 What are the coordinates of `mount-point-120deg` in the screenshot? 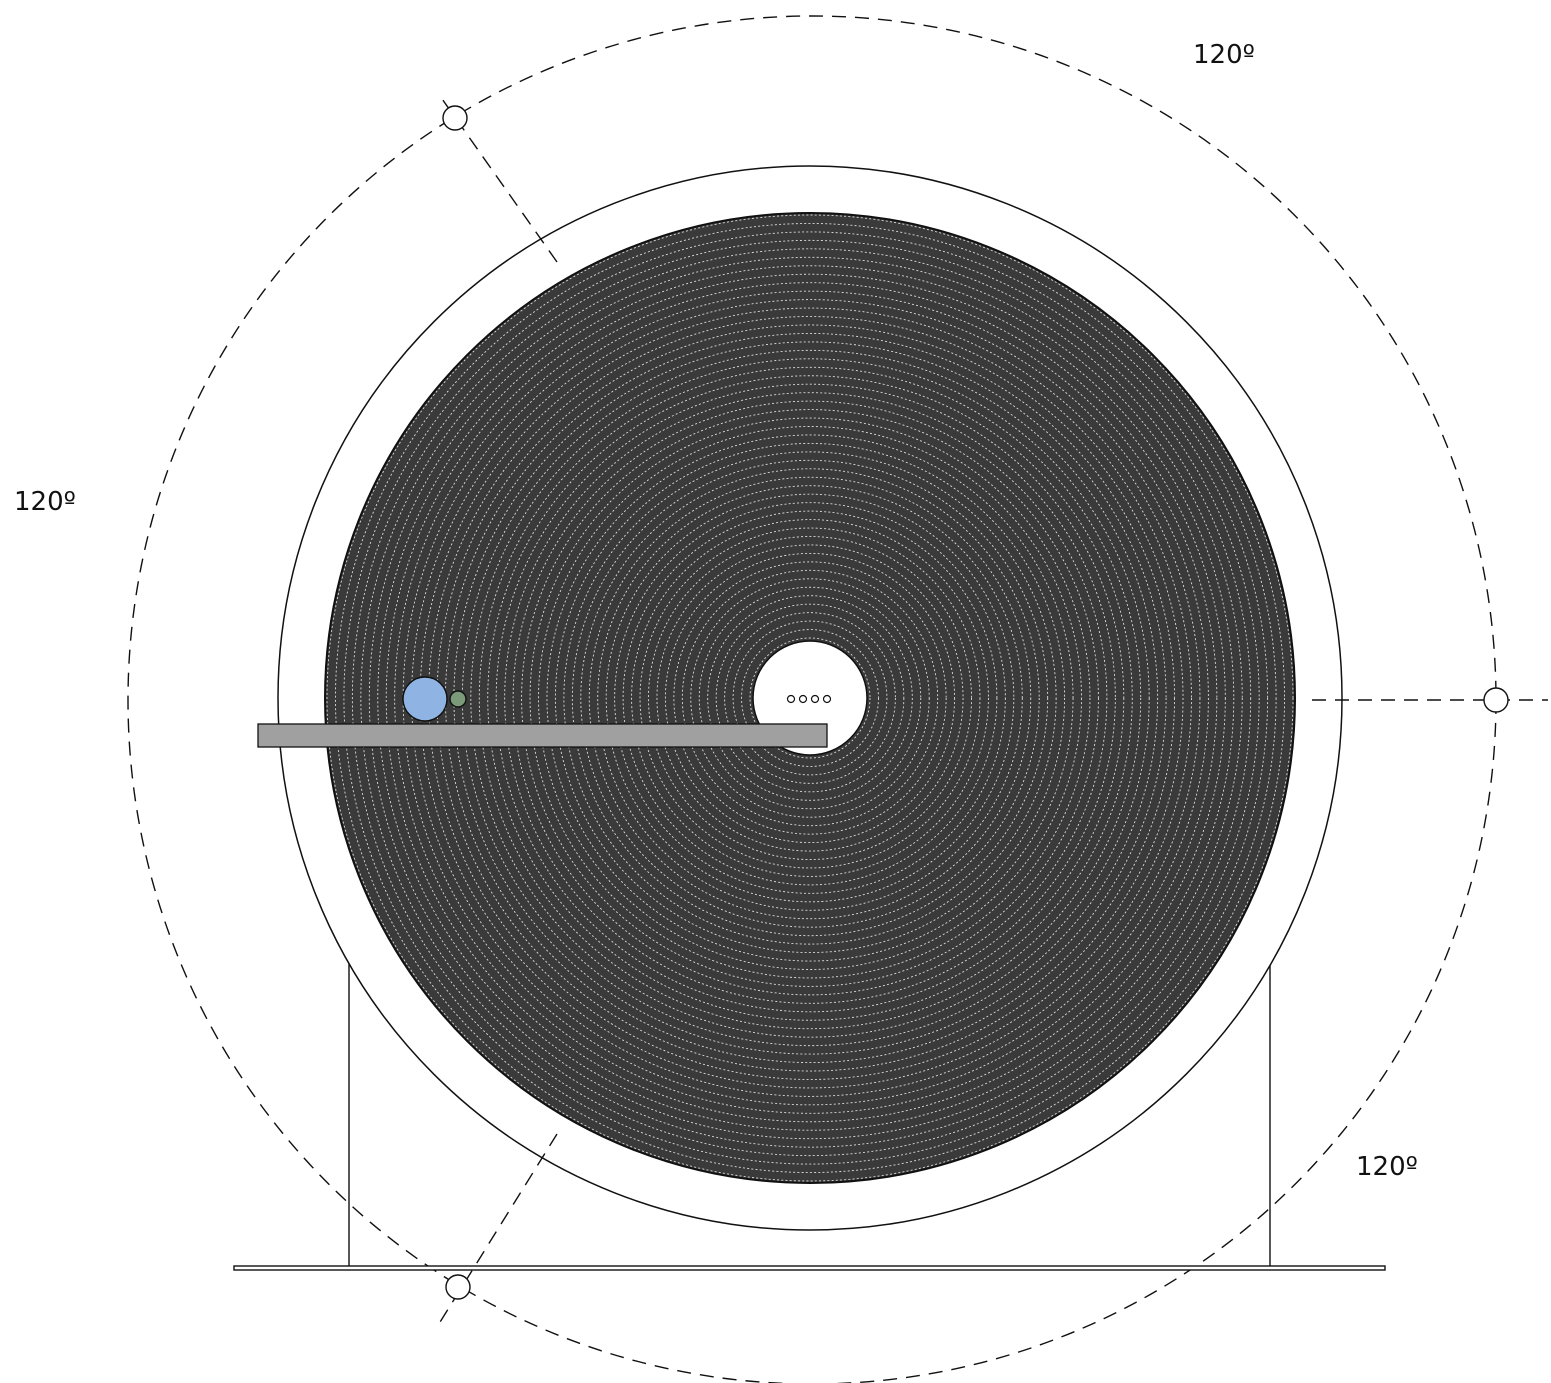 It's located at (455, 118).